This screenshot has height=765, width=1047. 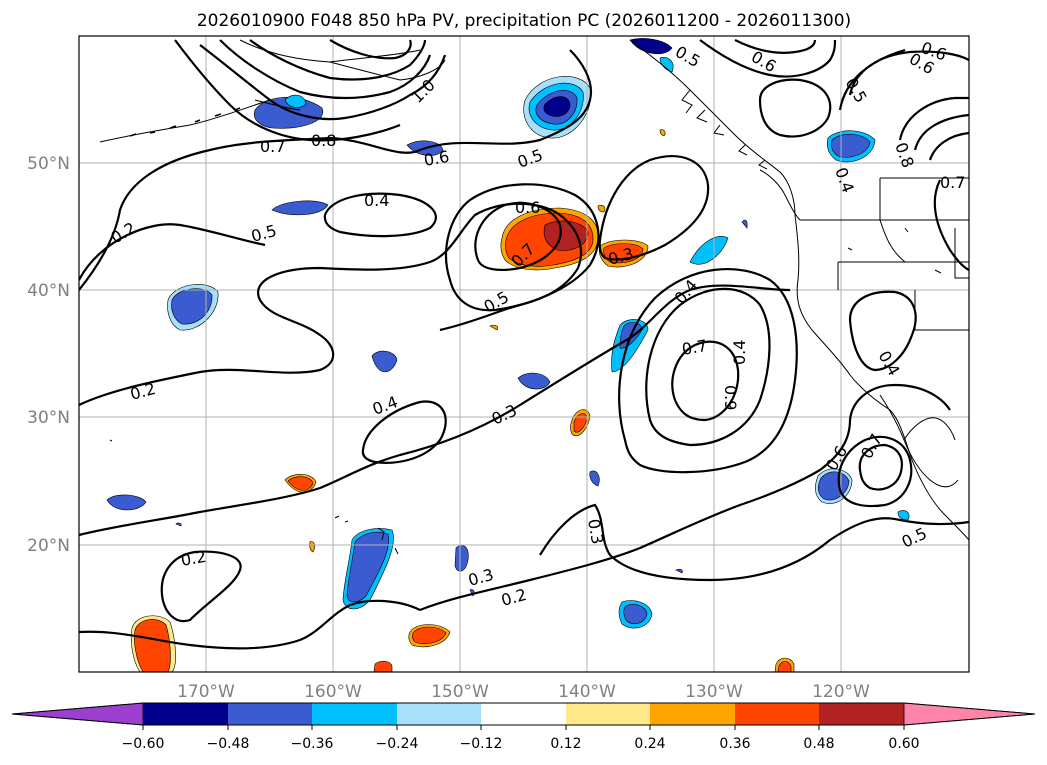 What do you see at coordinates (397, 744) in the screenshot?
I see `colorbar-tick-label: −0.24` at bounding box center [397, 744].